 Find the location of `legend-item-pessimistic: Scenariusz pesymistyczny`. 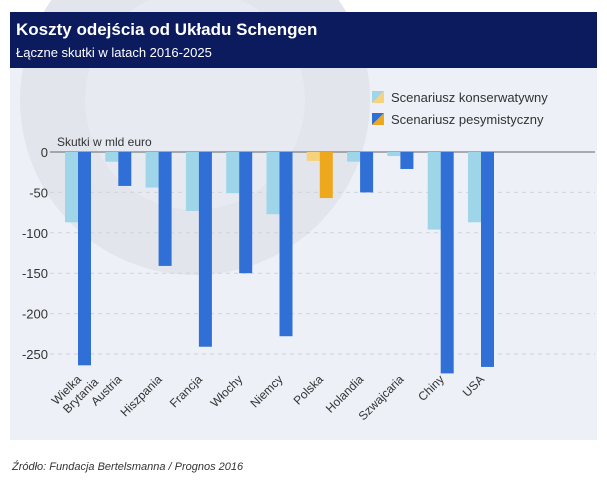

legend-item-pessimistic: Scenariusz pesymistyczny is located at coordinates (458, 119).